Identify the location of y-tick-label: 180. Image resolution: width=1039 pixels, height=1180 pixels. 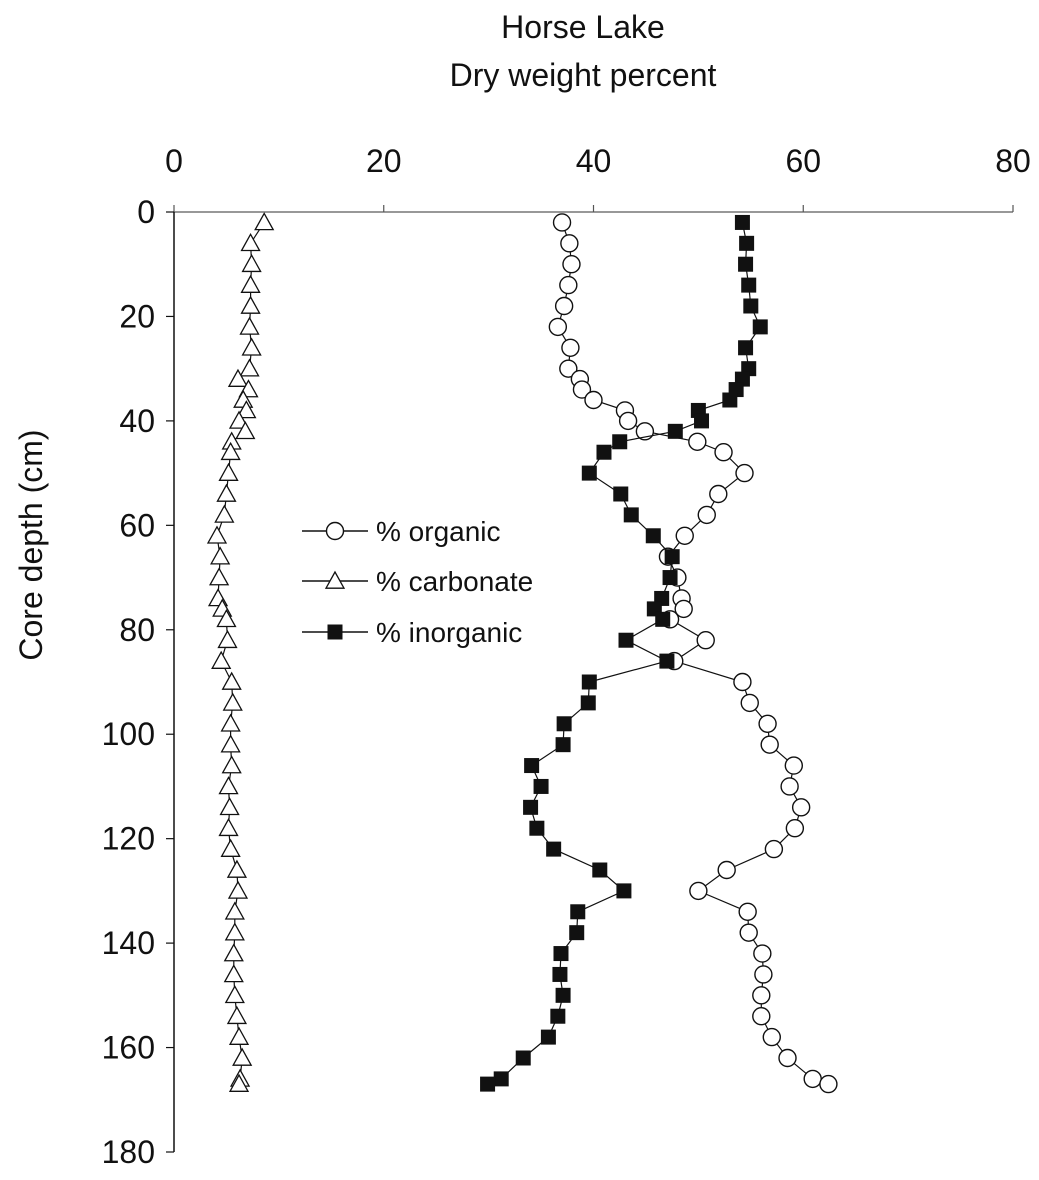
(128, 1152).